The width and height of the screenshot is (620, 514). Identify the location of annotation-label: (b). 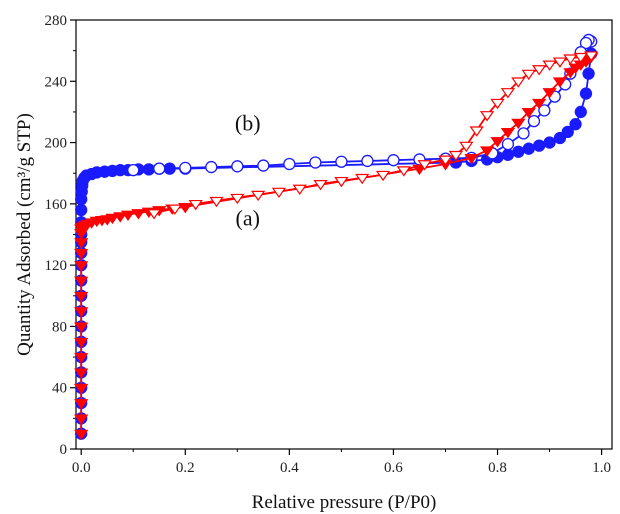
(248, 122).